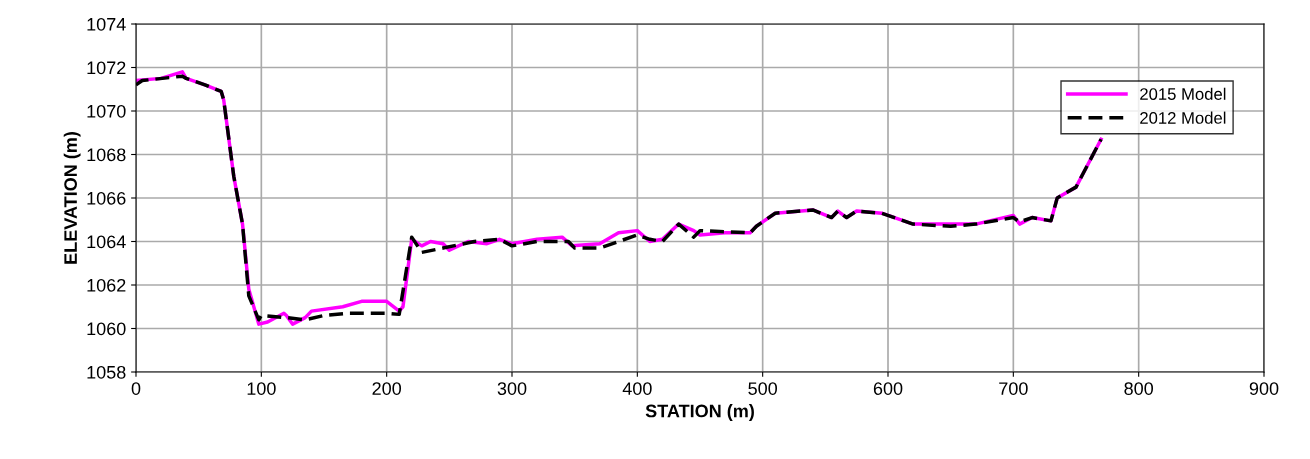 The image size is (1310, 459). What do you see at coordinates (106, 24) in the screenshot?
I see `y-tick-label: 1074` at bounding box center [106, 24].